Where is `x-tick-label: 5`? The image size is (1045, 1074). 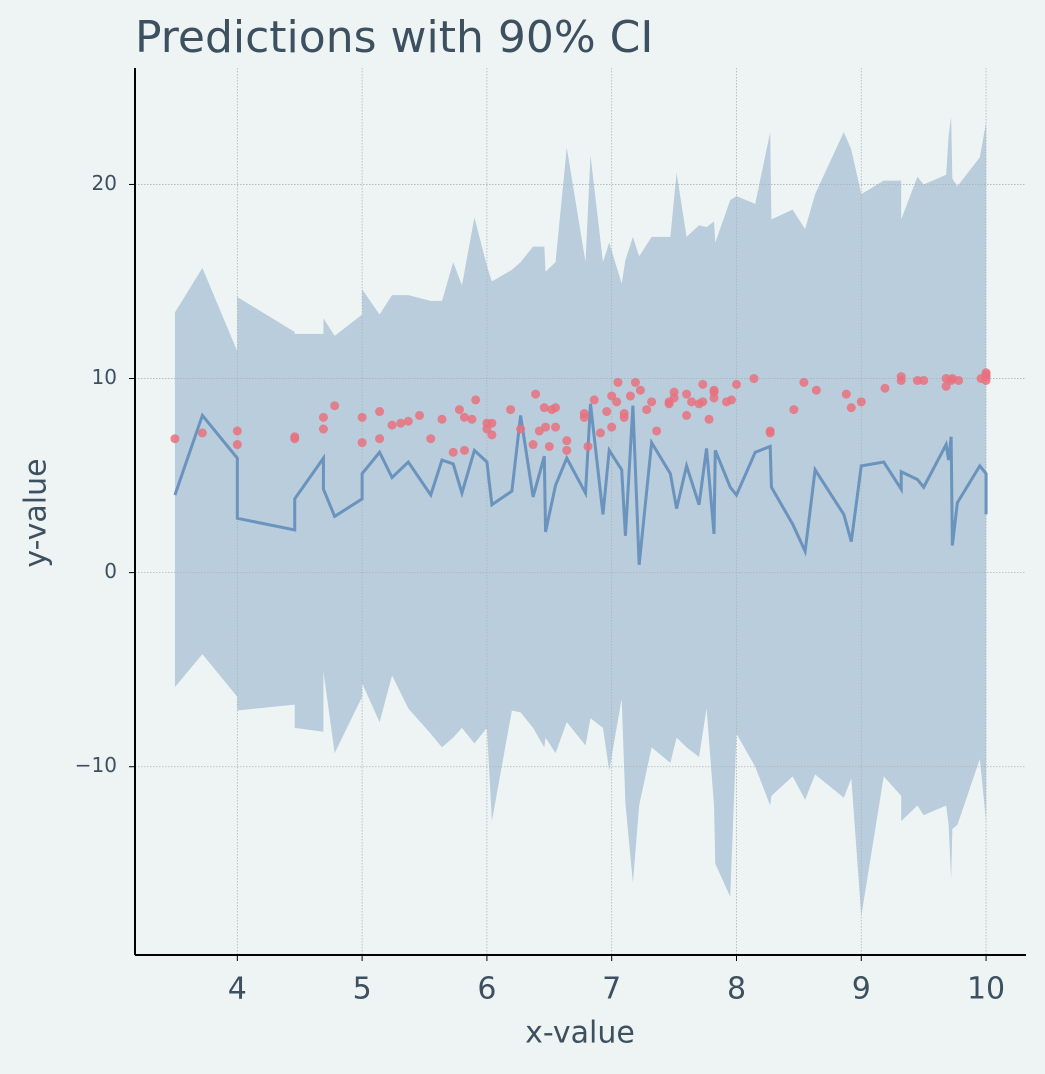
x-tick-label: 5 is located at coordinates (362, 989).